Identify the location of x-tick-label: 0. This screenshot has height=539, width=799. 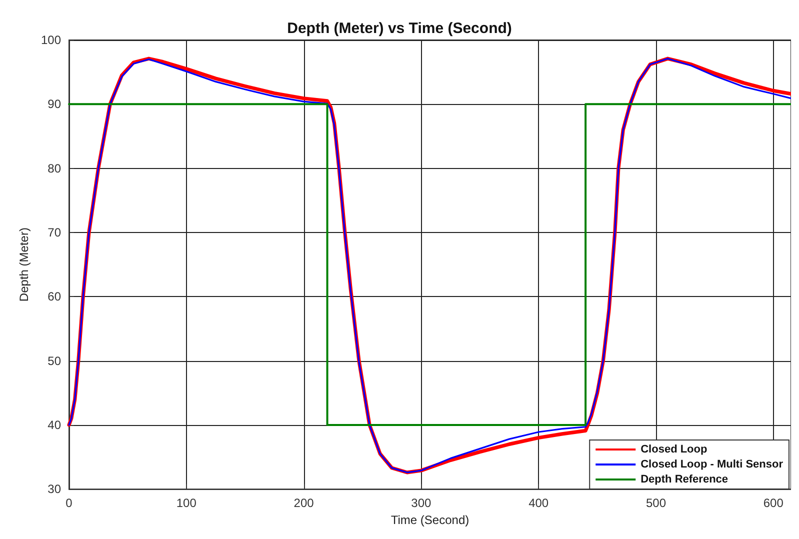
(69, 503).